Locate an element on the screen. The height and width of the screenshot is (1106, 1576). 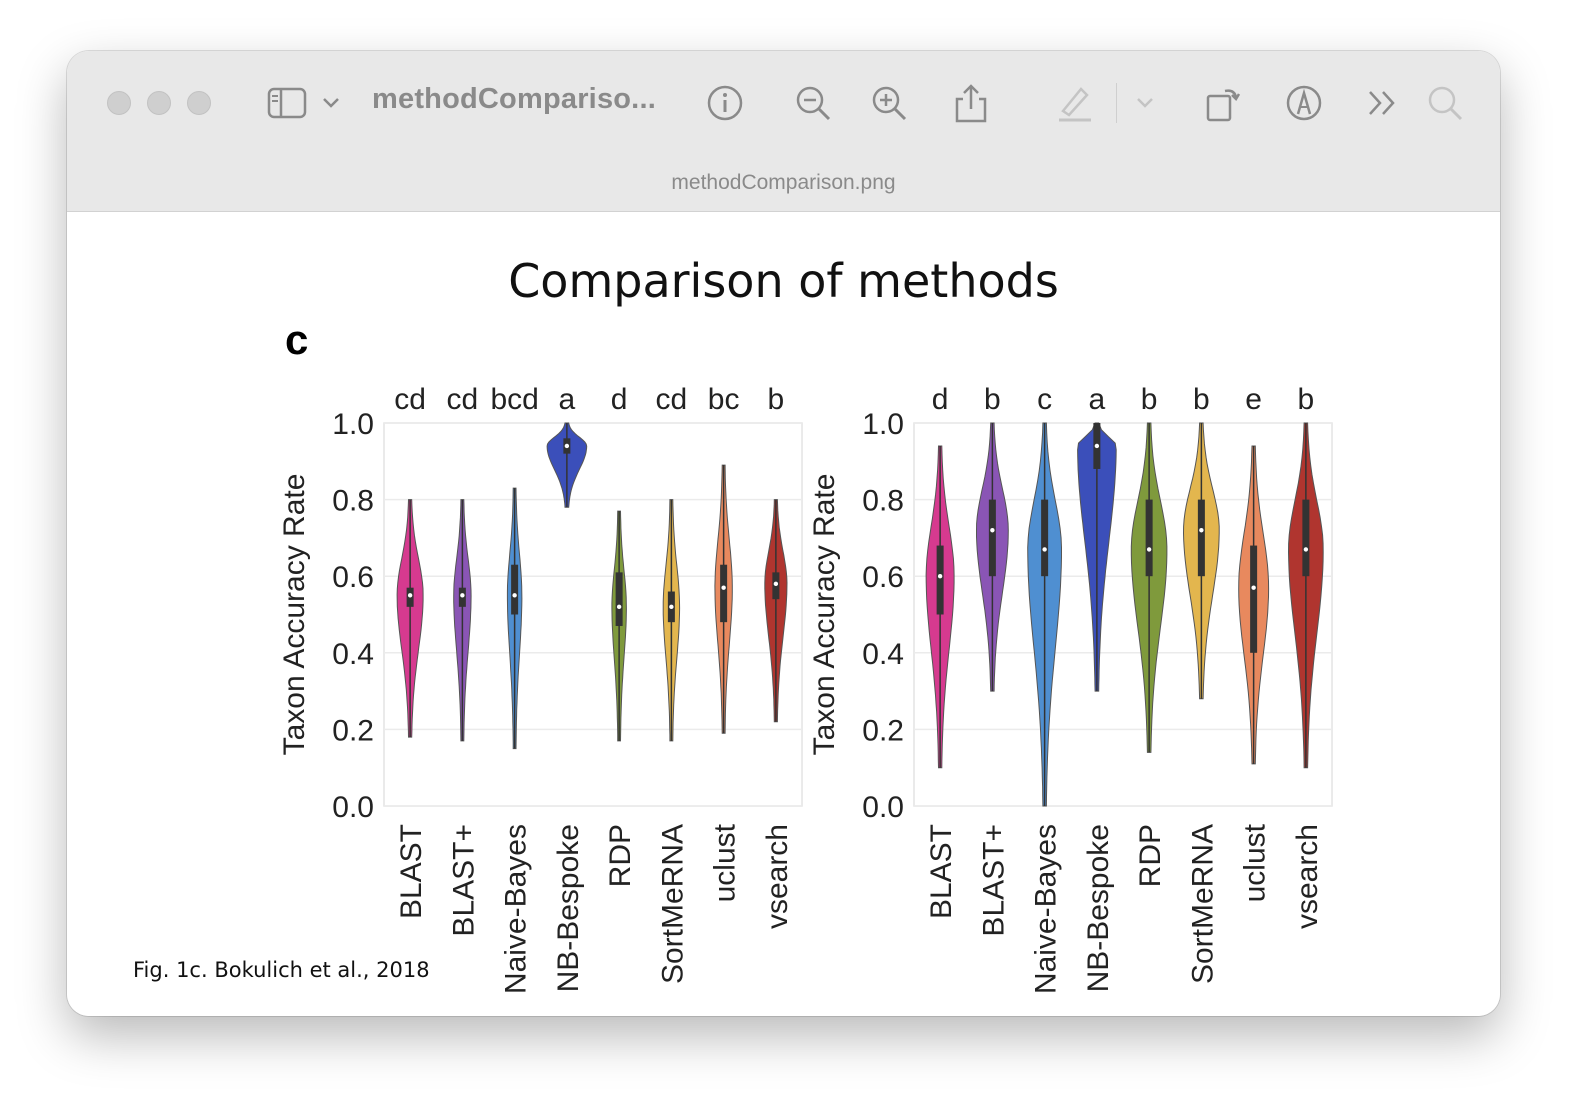
x-tick-label: BLAST+ is located at coordinates (993, 880).